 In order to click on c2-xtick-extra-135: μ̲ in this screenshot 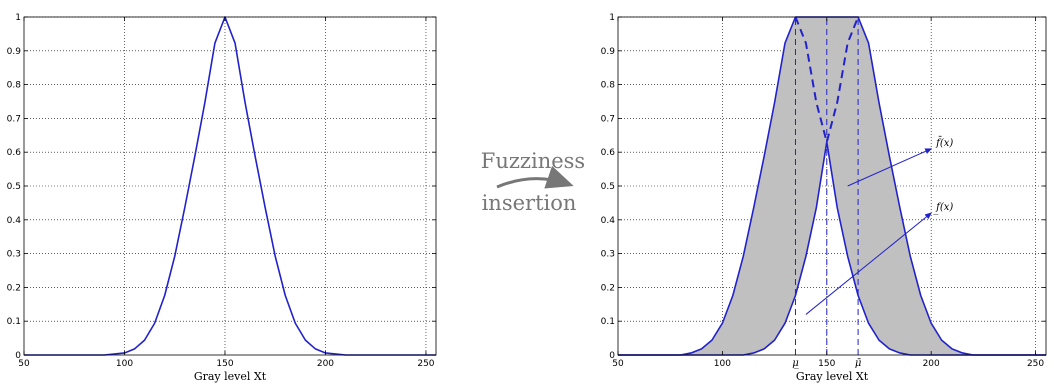, I will do `click(795, 363)`.